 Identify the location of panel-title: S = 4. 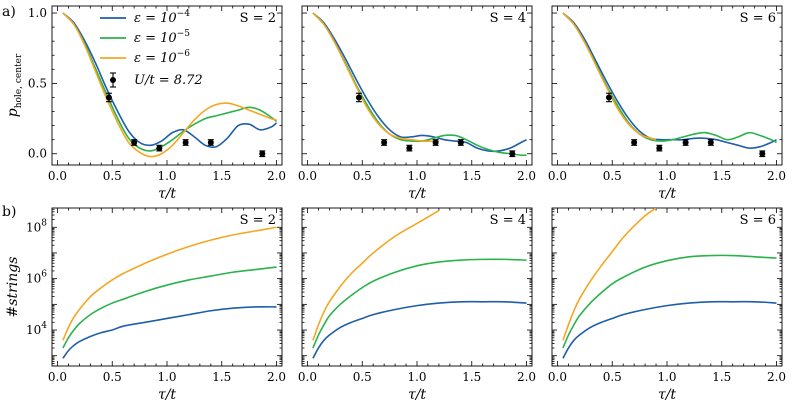
(508, 18).